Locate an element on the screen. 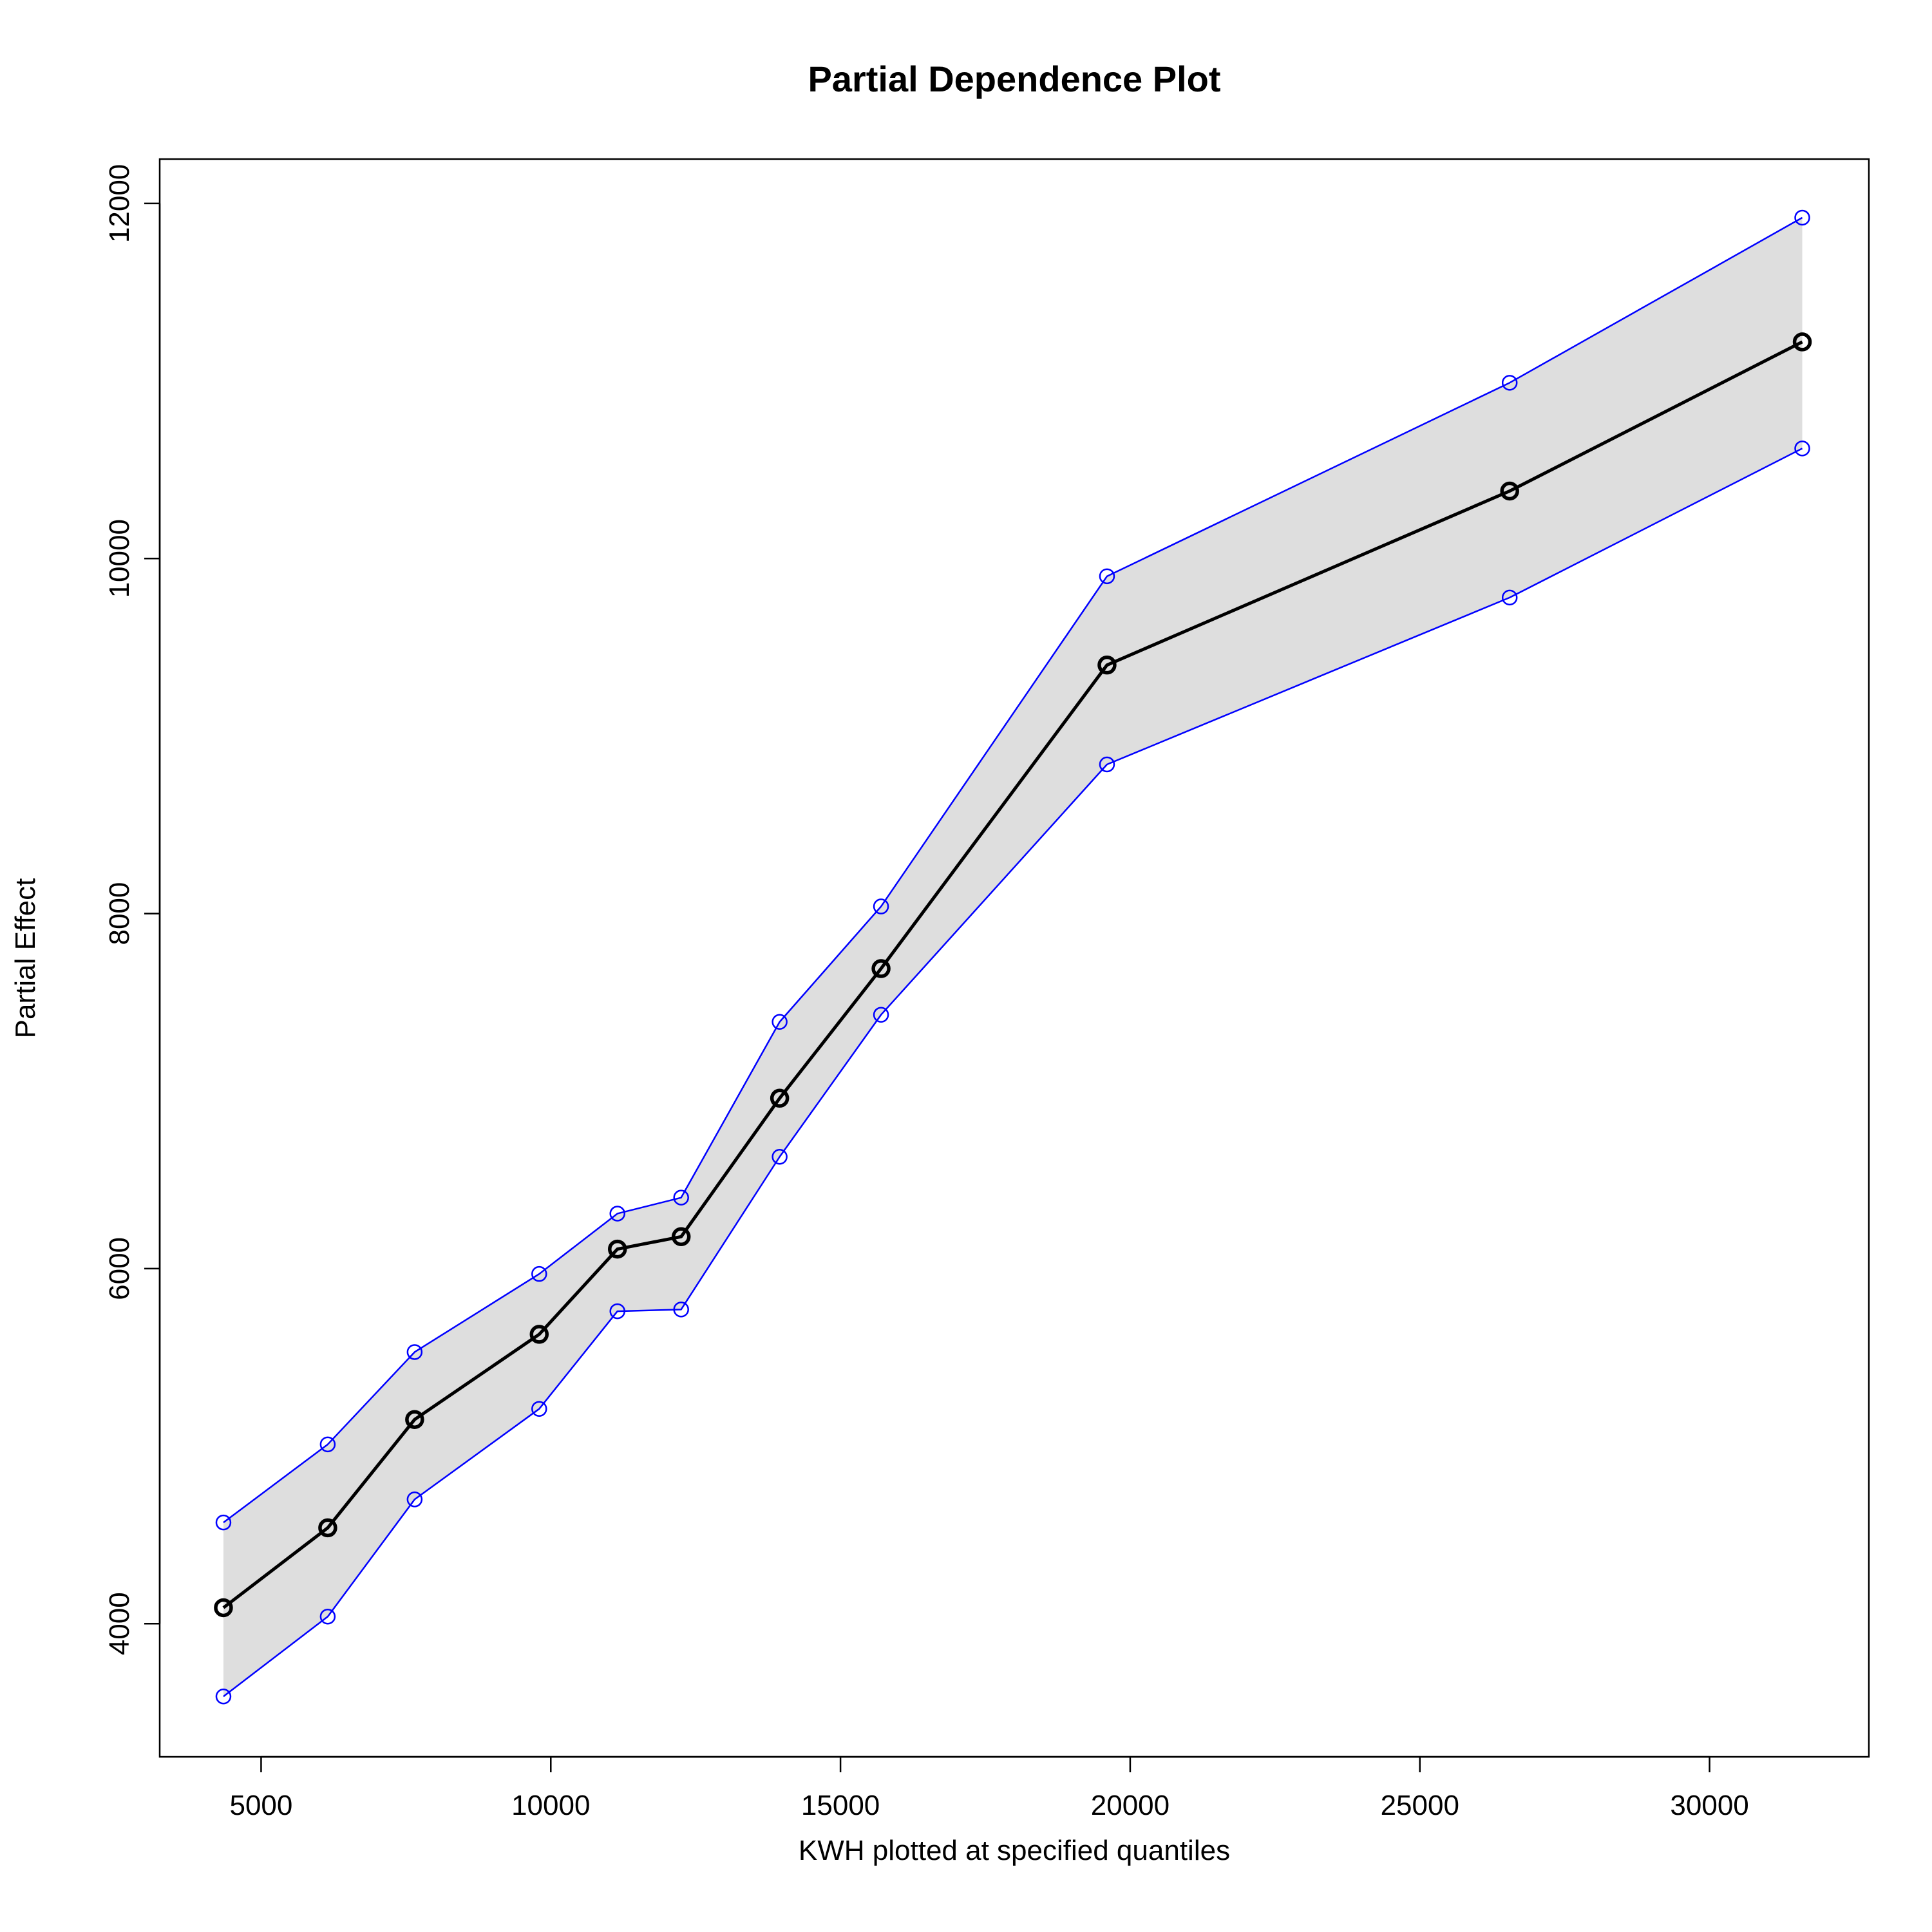  y-axis-label: Partial Effect is located at coordinates (26, 958).